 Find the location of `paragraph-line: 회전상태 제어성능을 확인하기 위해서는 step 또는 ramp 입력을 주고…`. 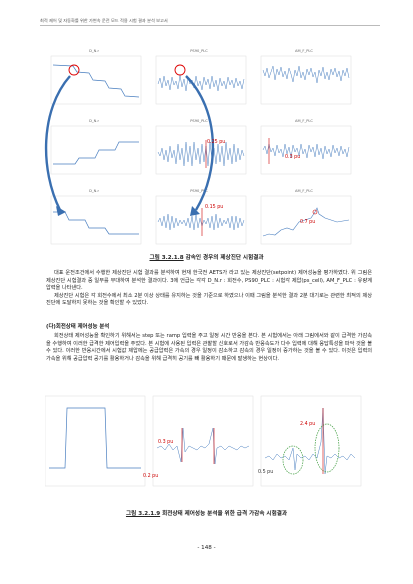

paragraph-line: 회전상태 제어성능을 확인하기 위해서는 step 또는 ramp 입력을 주고… is located at coordinates (209, 347).